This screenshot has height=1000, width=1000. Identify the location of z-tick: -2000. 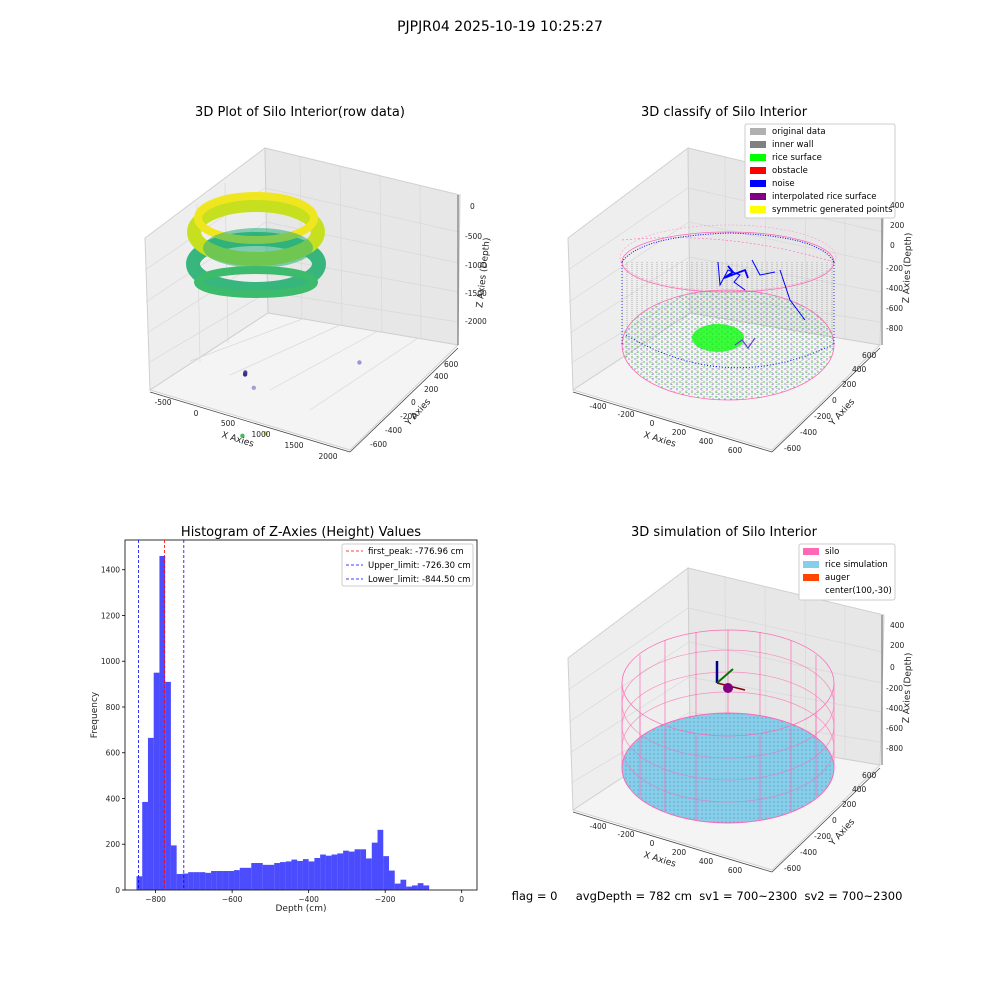
(476, 321).